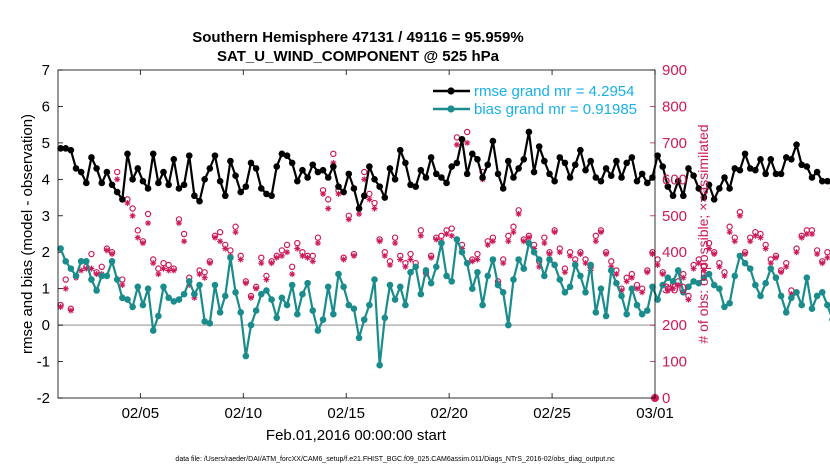 The width and height of the screenshot is (830, 470). I want to click on y-tick-label: 1, so click(46, 289).